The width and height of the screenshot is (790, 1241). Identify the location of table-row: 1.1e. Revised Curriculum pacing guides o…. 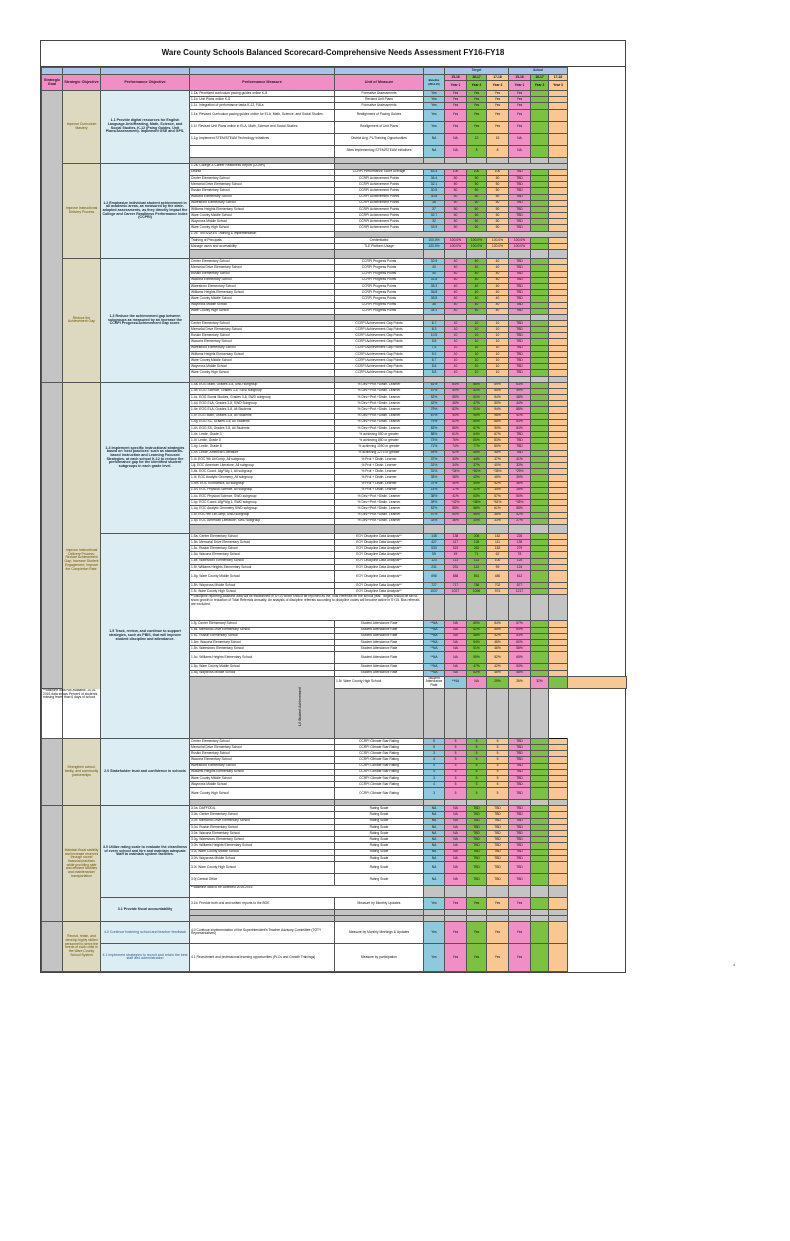
(334, 115).